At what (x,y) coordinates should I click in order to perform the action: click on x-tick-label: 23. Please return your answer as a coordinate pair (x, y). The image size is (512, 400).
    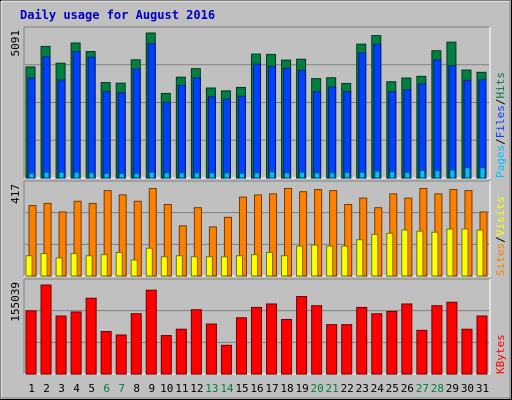
    Looking at the image, I should click on (362, 388).